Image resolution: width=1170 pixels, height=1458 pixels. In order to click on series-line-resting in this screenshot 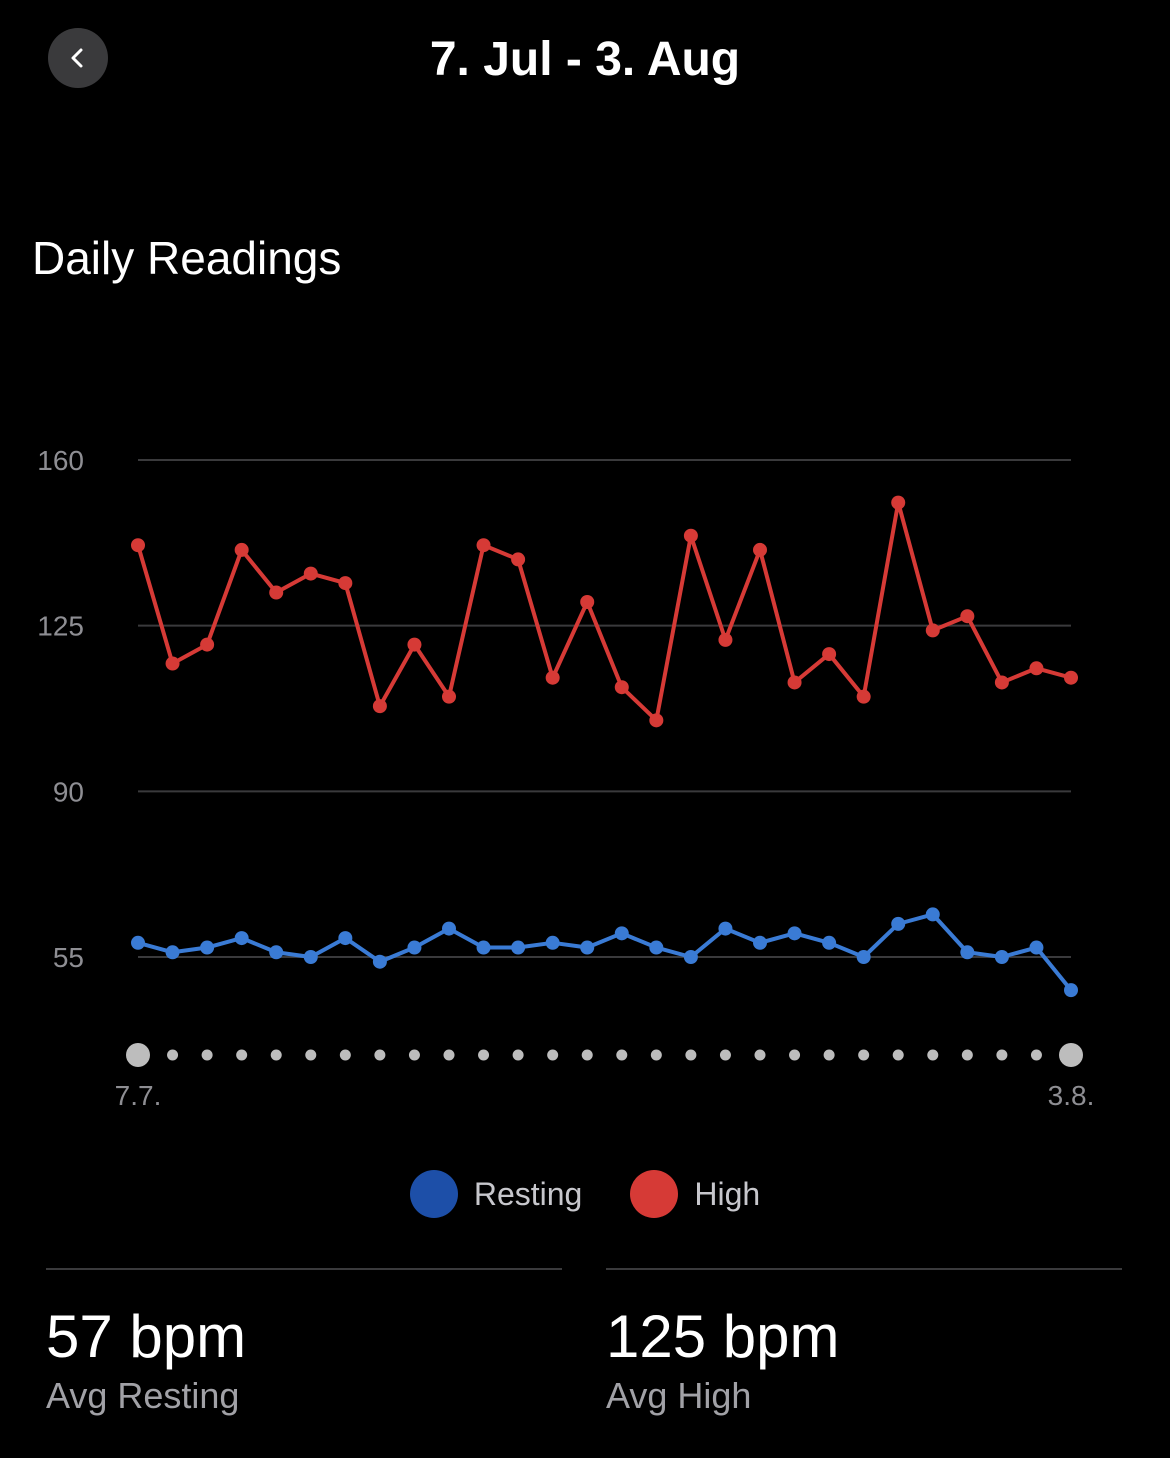, I will do `click(604, 952)`.